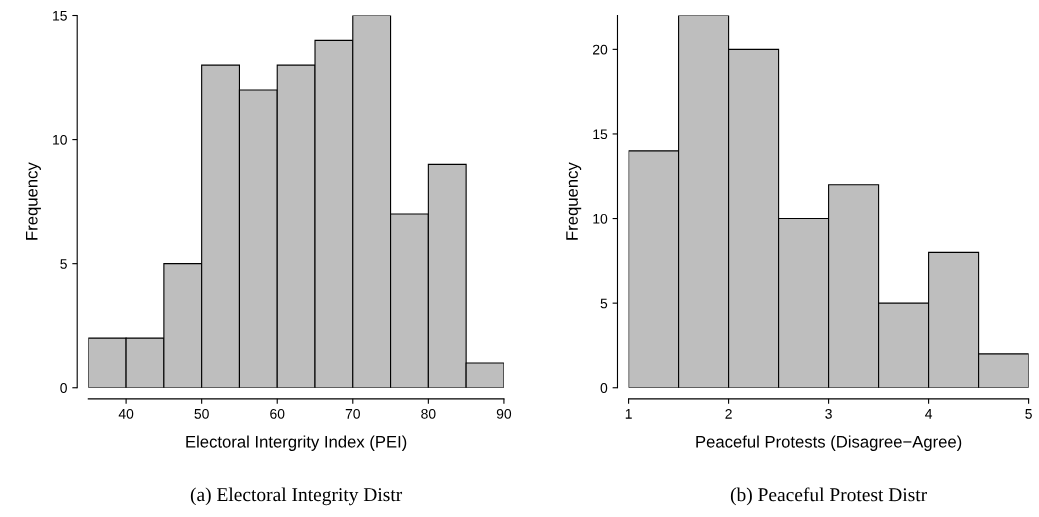 This screenshot has height=517, width=1039. What do you see at coordinates (1028, 414) in the screenshot?
I see `x-tick-label: 5` at bounding box center [1028, 414].